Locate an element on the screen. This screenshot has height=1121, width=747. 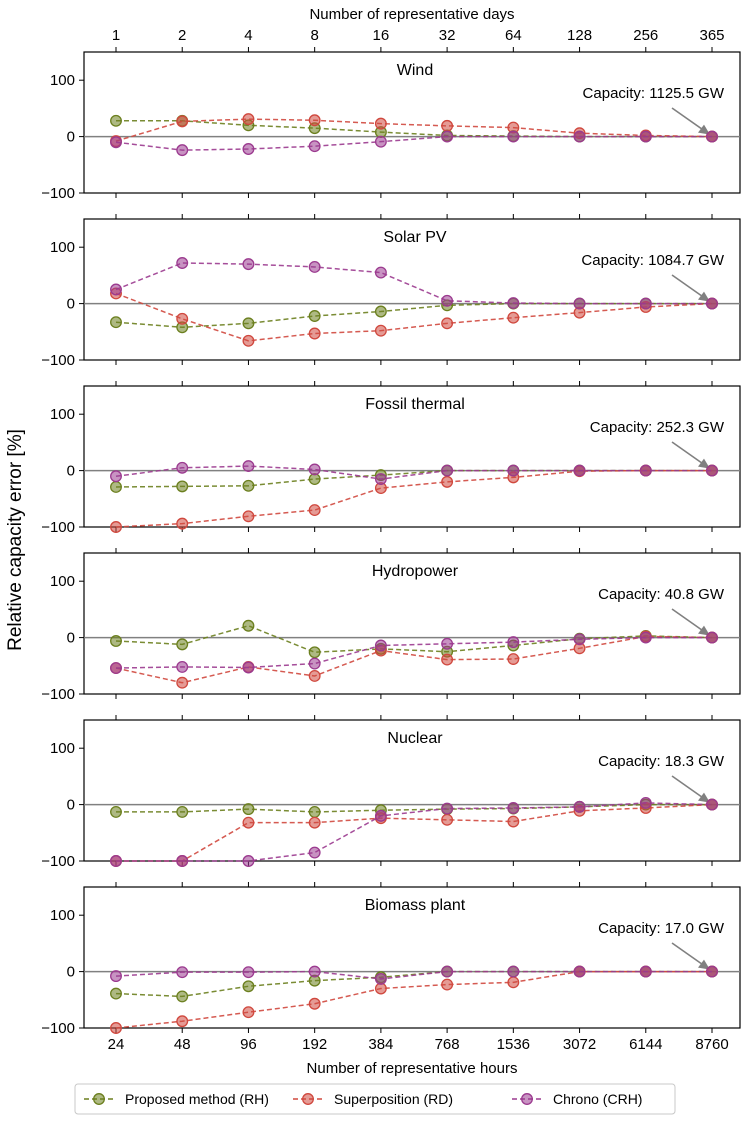
panel-title: Wind is located at coordinates (415, 70).